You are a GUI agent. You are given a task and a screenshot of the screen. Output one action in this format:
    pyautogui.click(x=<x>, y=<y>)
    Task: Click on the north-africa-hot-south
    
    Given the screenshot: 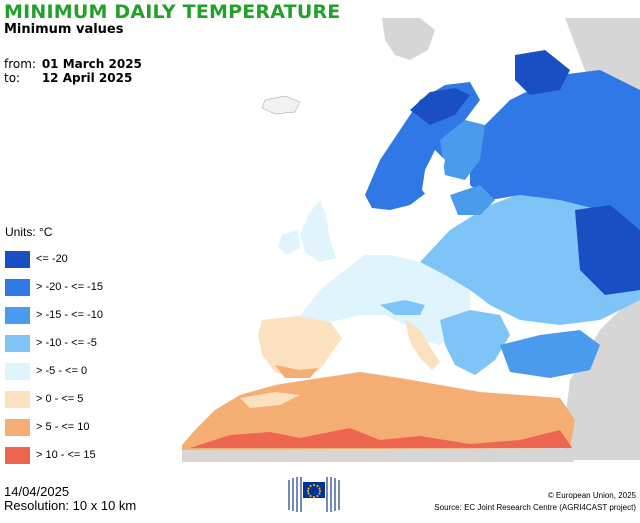 What is the action you would take?
    pyautogui.click(x=381, y=438)
    